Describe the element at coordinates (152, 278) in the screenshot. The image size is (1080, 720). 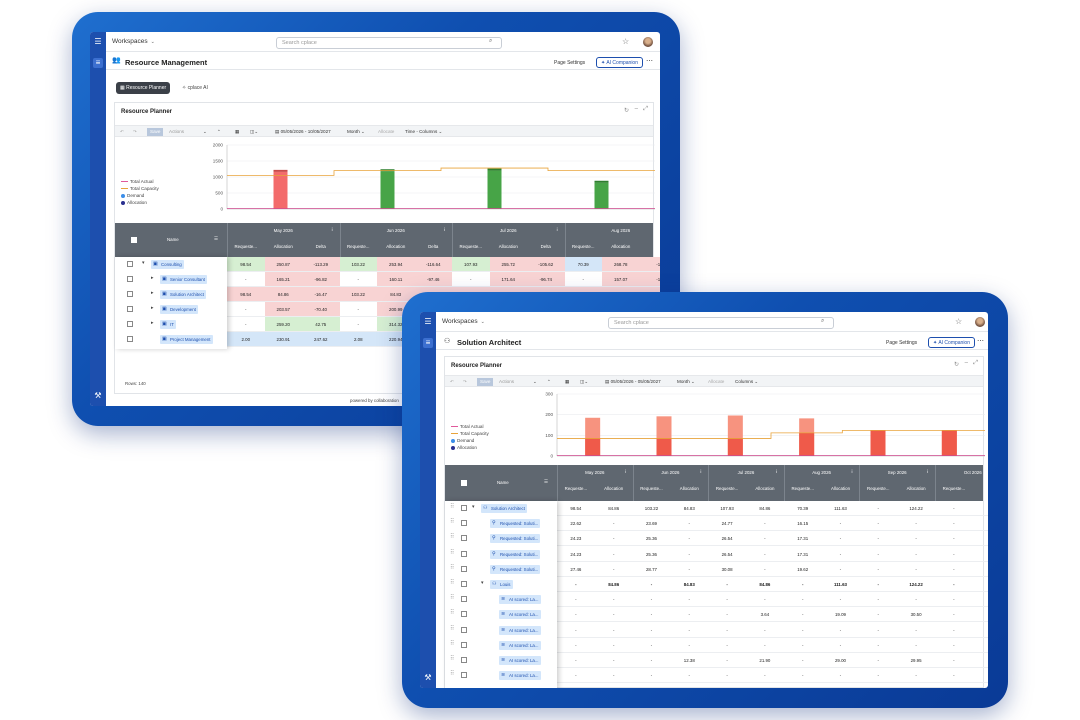
I see `expand-arrow-icon: ▸` at that location.